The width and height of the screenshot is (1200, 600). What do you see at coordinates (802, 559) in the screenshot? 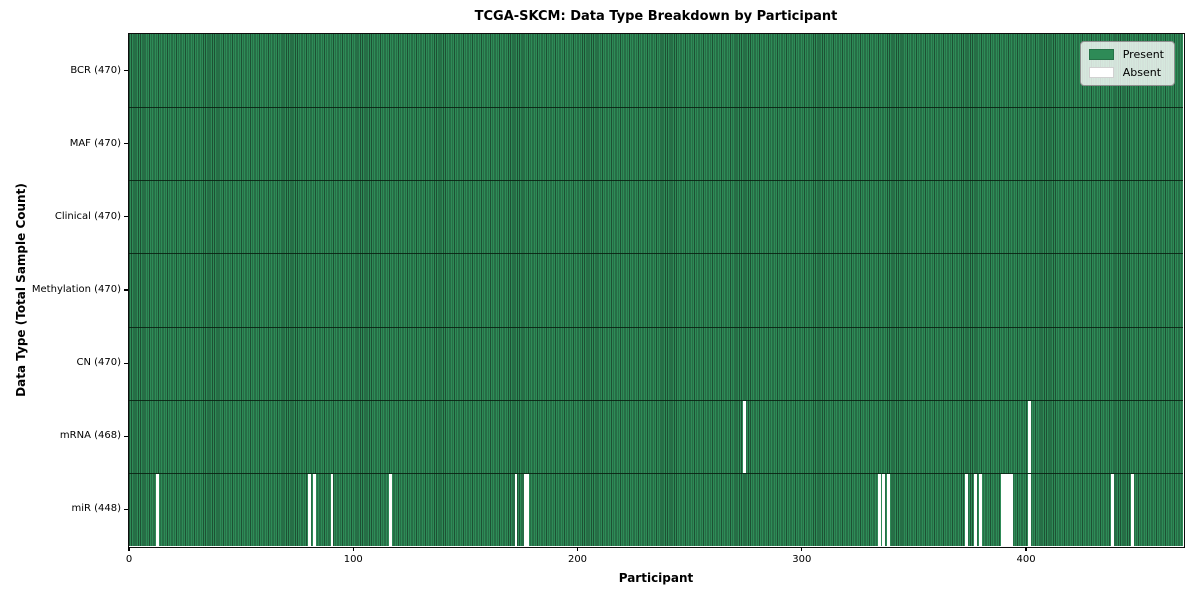
I see `x-tick-label: 300` at bounding box center [802, 559].